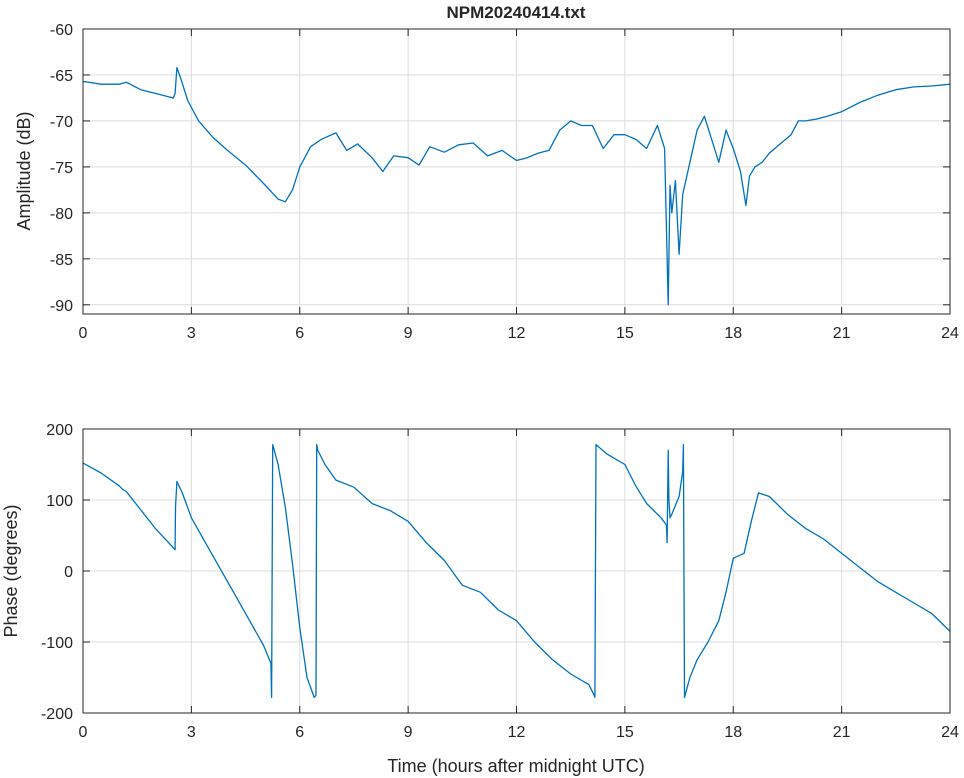  Describe the element at coordinates (61, 168) in the screenshot. I see `amplitude-y-tick-label: -75` at that location.